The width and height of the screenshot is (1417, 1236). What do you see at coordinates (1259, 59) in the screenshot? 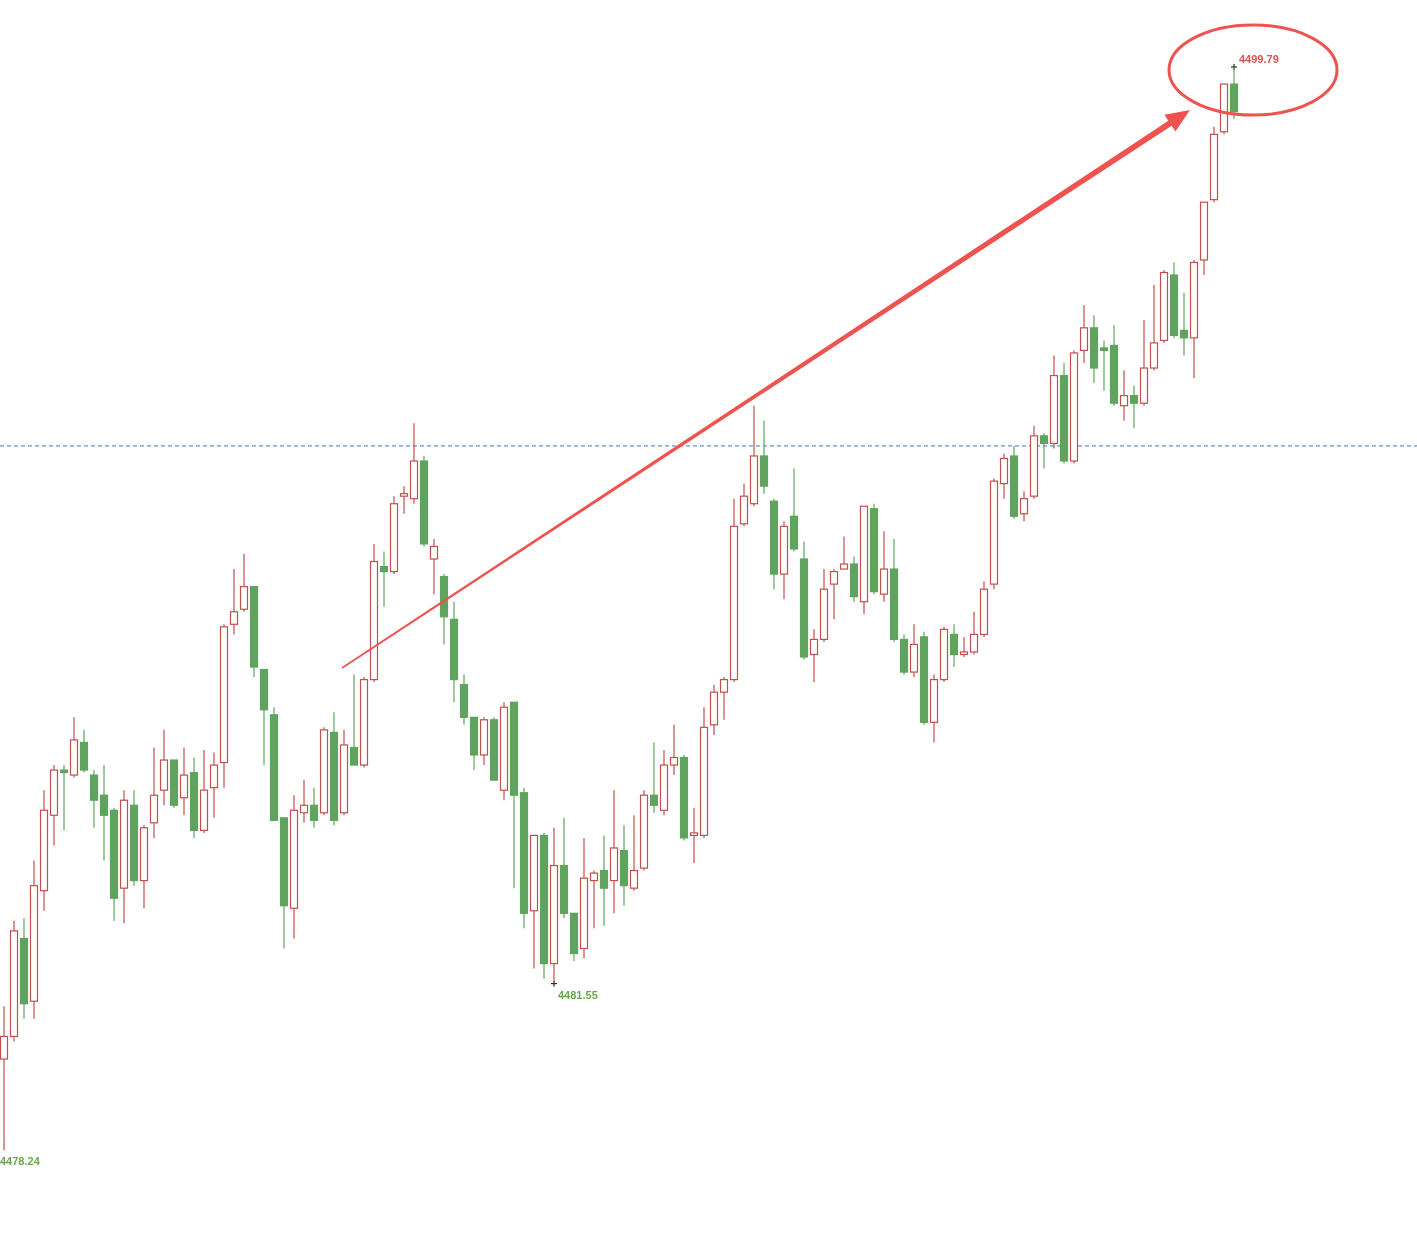
I see `text: 4499.79` at bounding box center [1259, 59].